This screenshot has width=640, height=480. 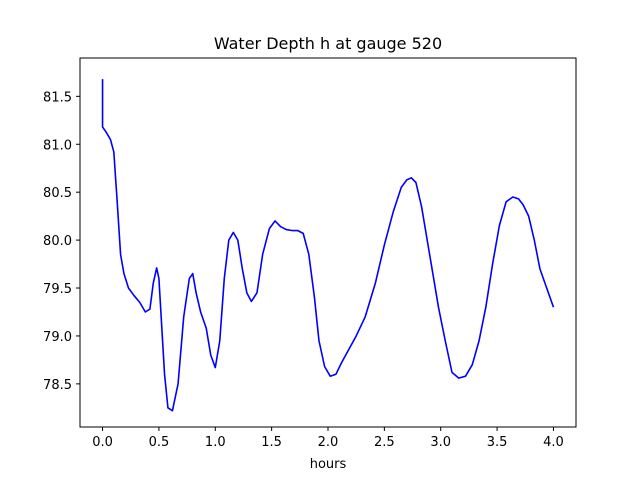 What do you see at coordinates (215, 442) in the screenshot?
I see `x-tick-label: 1.0` at bounding box center [215, 442].